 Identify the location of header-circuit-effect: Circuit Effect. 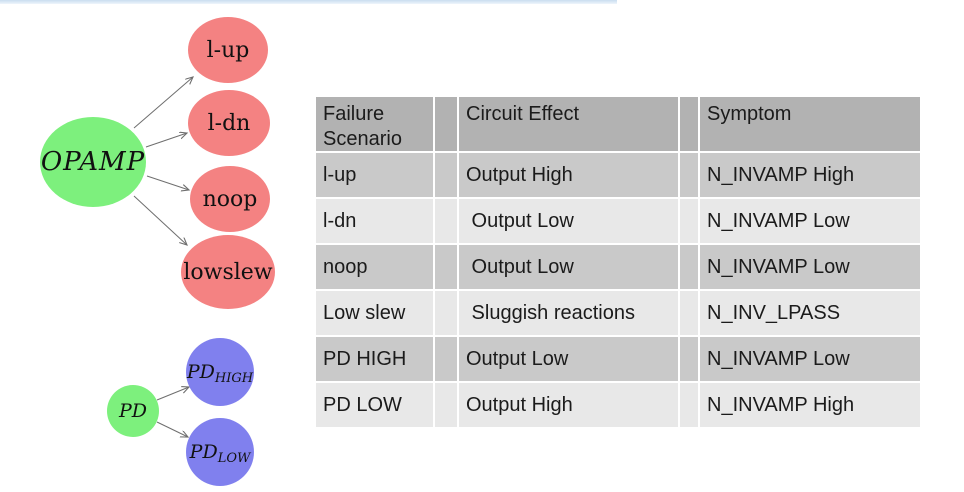
(568, 124).